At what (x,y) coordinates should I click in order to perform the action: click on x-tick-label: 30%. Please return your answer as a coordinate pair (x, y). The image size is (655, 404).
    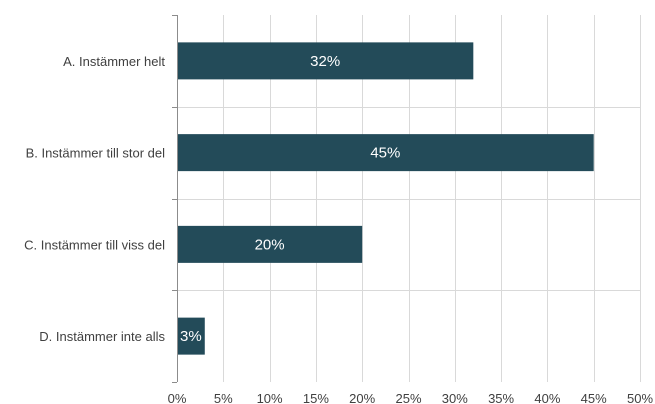
    Looking at the image, I should click on (455, 397).